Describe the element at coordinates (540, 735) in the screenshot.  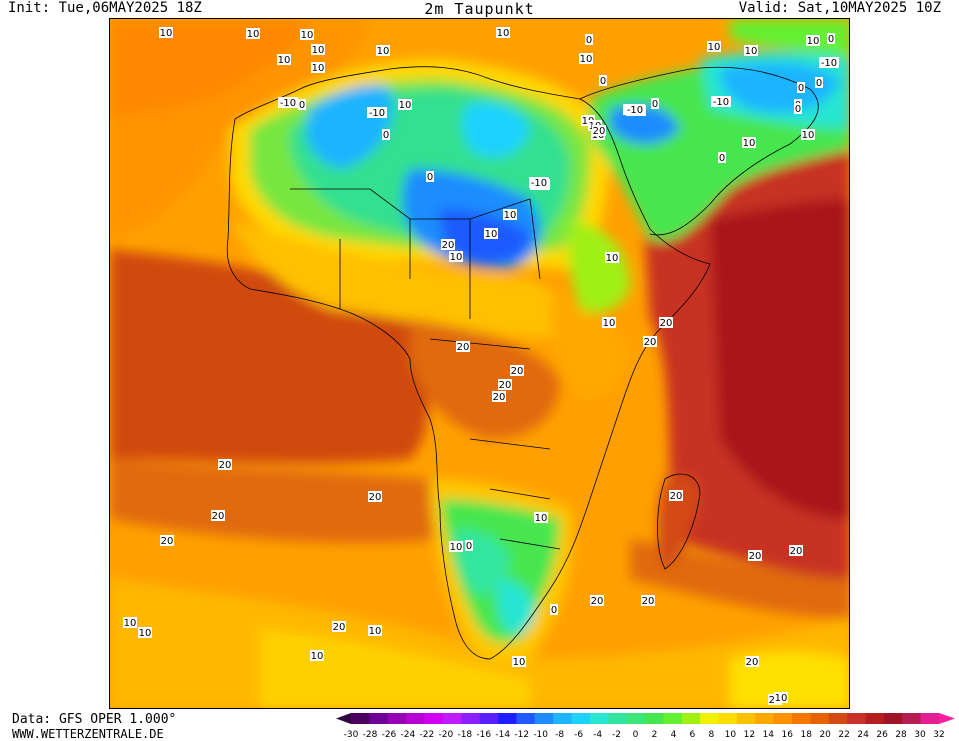
I see `colorbar-tick-label: -10` at that location.